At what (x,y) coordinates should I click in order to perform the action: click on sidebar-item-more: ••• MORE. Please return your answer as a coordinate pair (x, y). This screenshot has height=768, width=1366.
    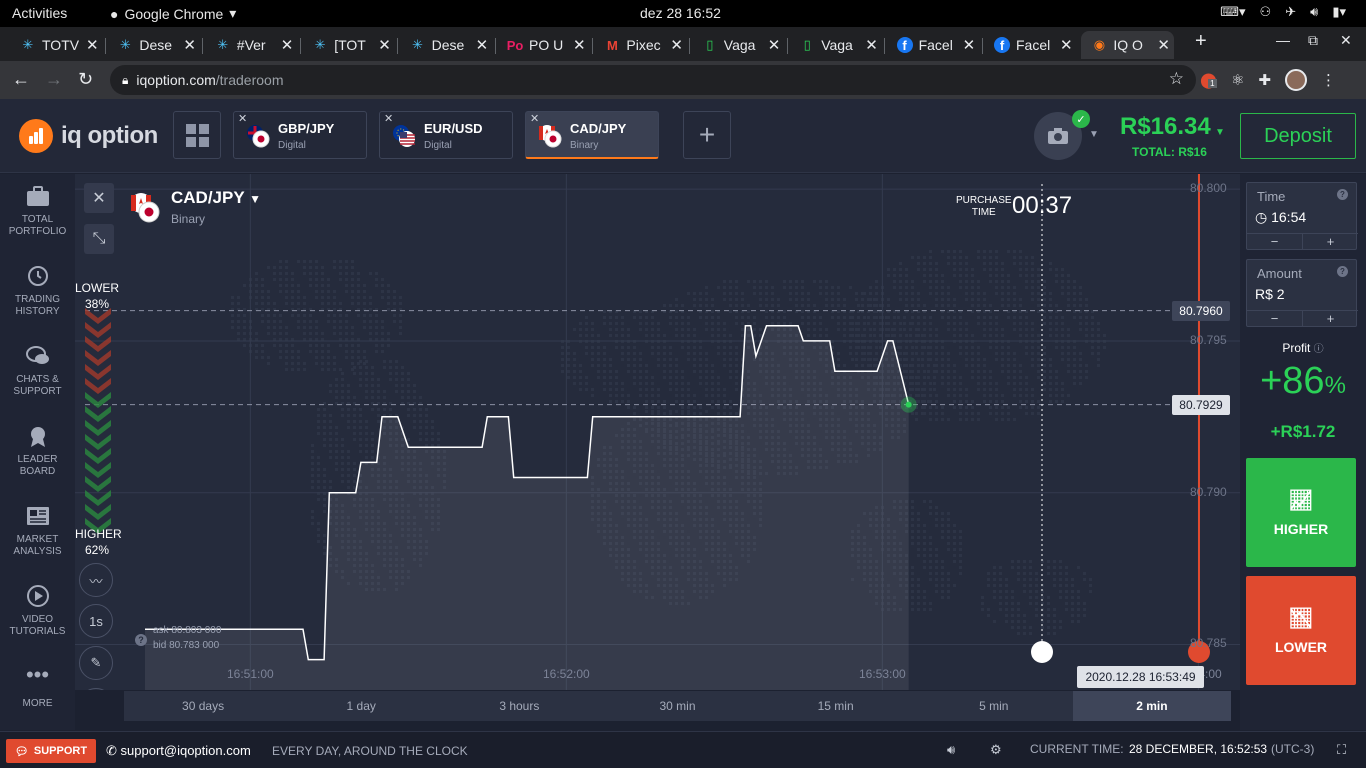
    Looking at the image, I should click on (37, 687).